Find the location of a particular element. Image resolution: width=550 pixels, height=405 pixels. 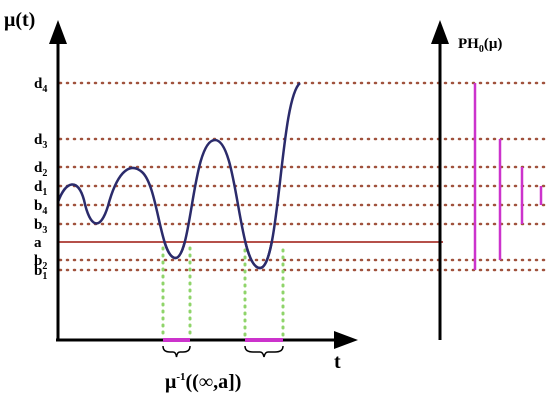

level-label: b2 is located at coordinates (40, 262).